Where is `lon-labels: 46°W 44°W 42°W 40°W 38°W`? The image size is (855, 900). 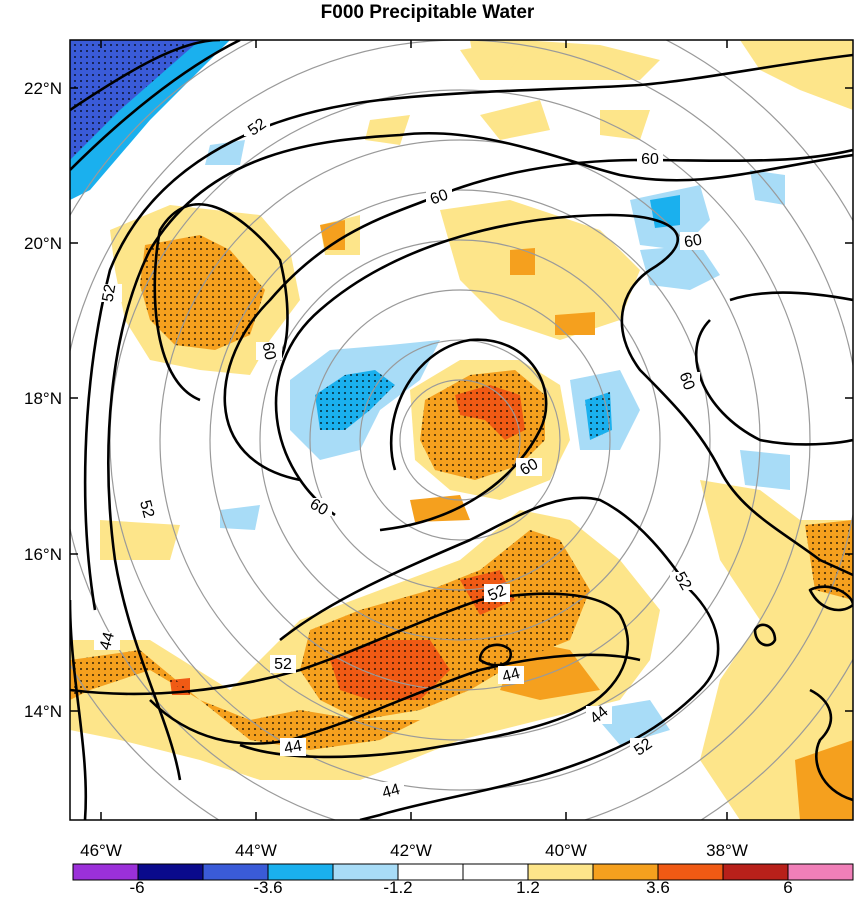 lon-labels: 46°W 44°W 42°W 40°W 38°W is located at coordinates (414, 850).